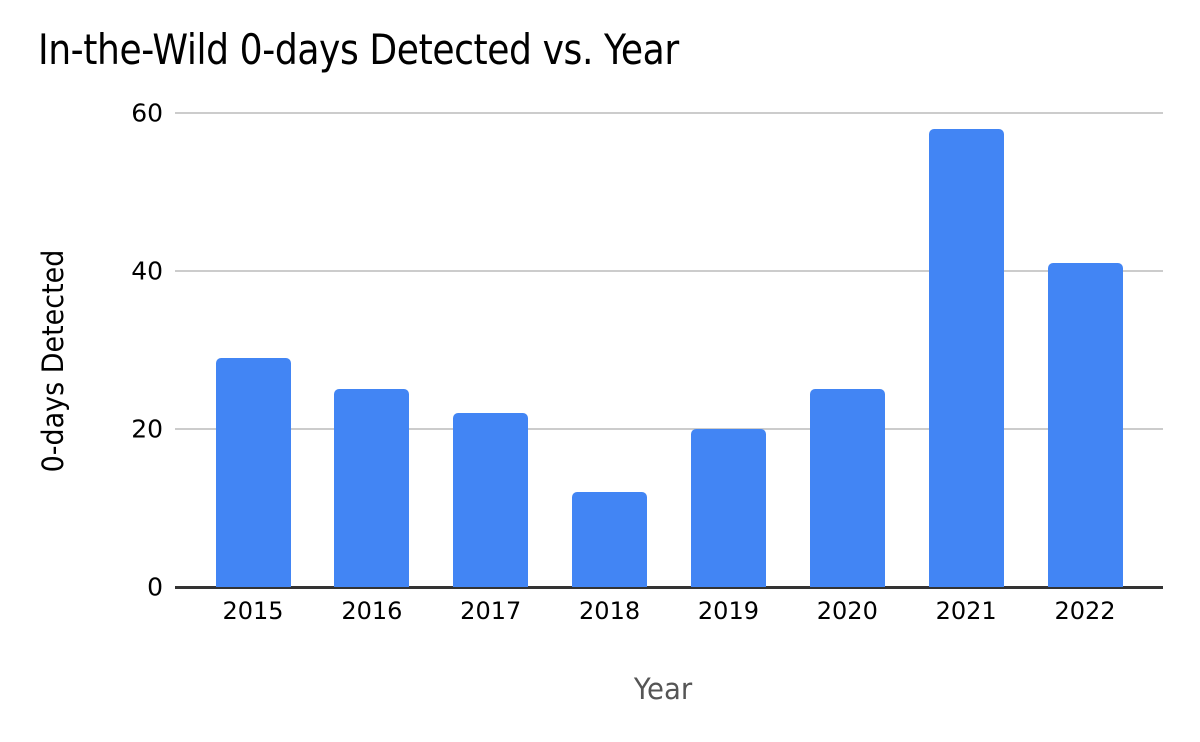 The width and height of the screenshot is (1200, 742). I want to click on chart-title: In-the-Wild 0-days Detected vs. Year, so click(358, 49).